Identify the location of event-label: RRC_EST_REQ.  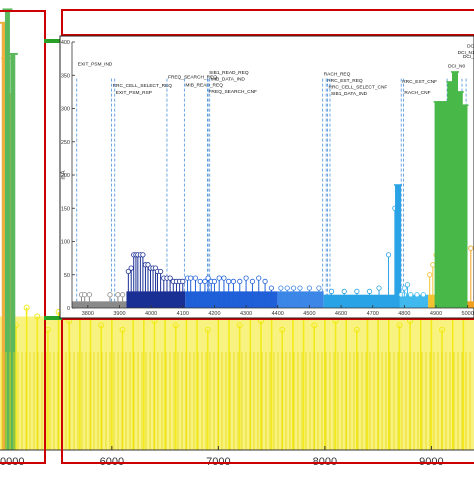
(345, 81).